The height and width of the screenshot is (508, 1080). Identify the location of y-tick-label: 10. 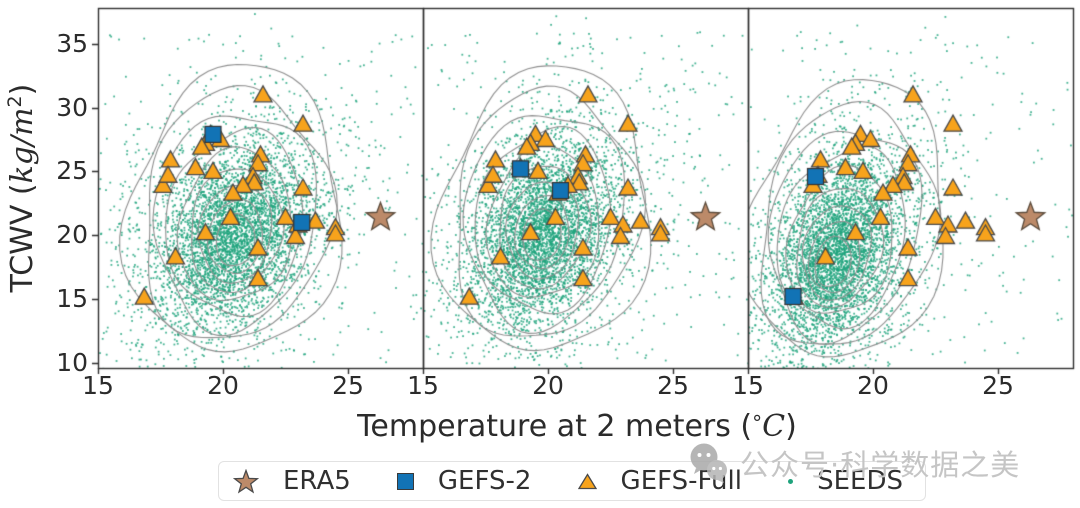
(72, 362).